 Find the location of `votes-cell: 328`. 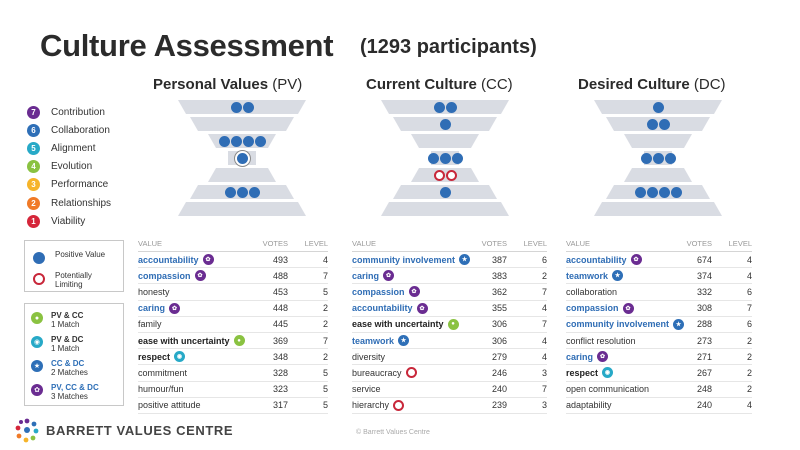

votes-cell: 328 is located at coordinates (280, 372).